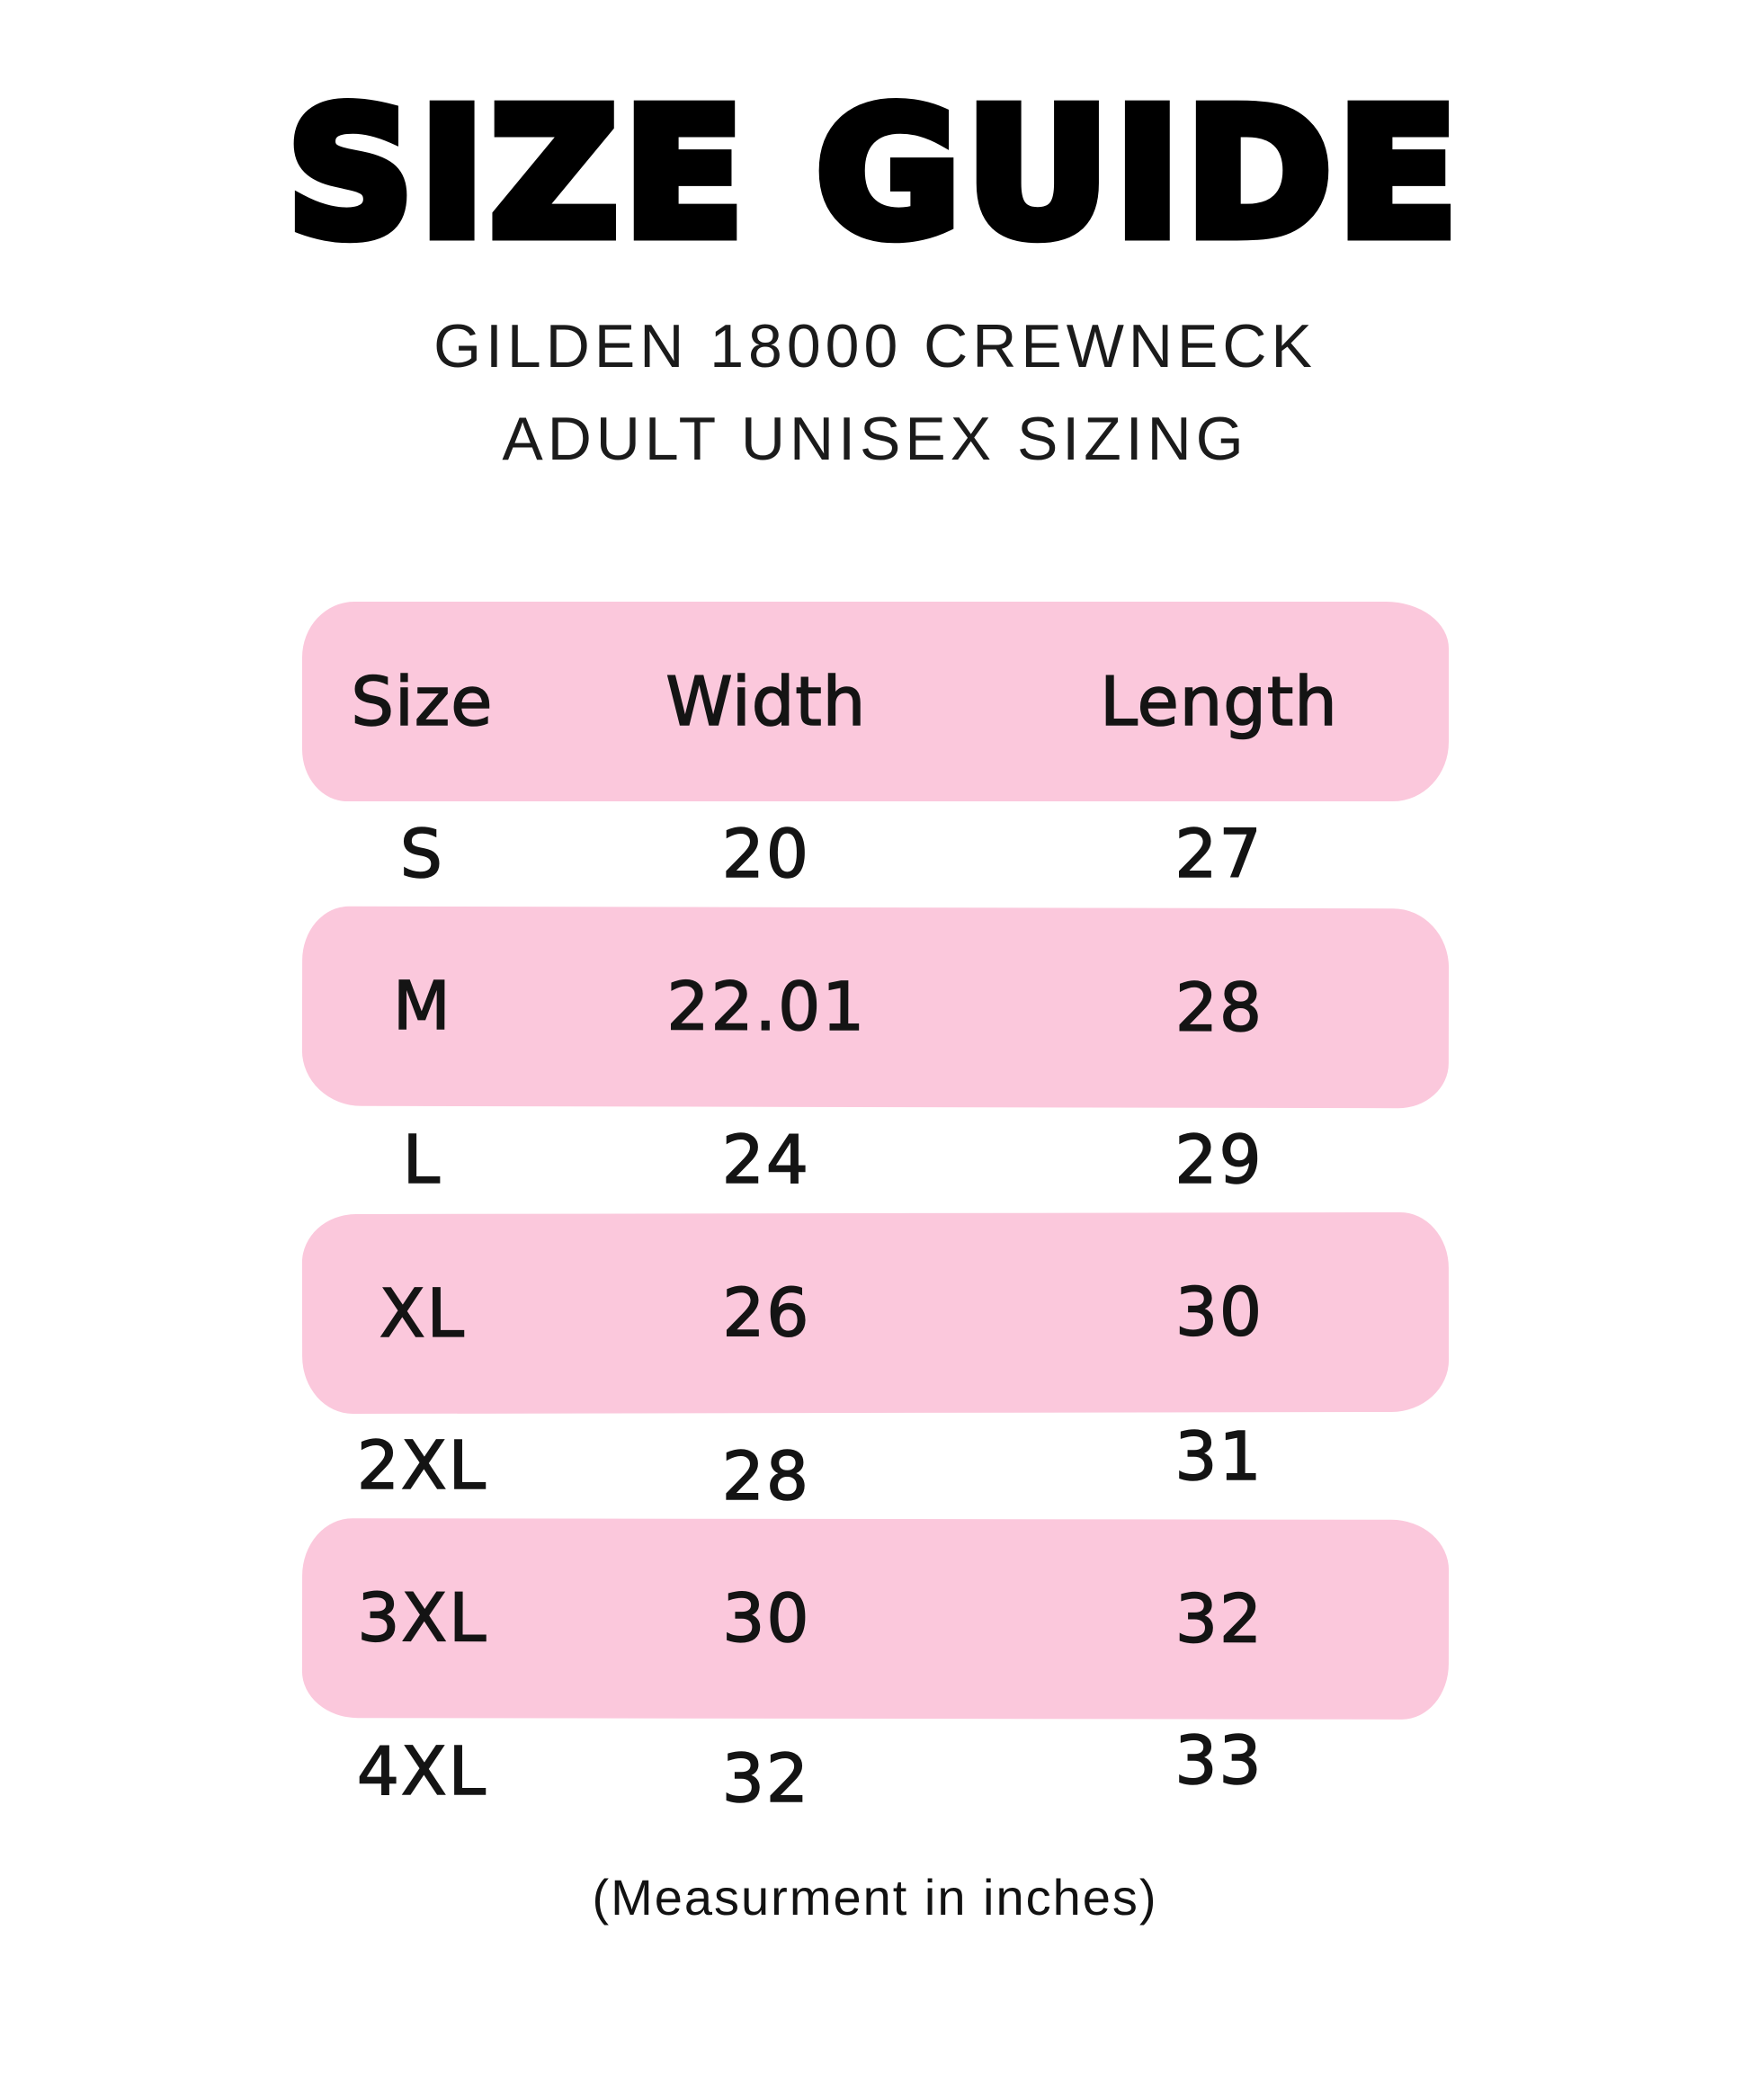 Image resolution: width=1750 pixels, height=2100 pixels. I want to click on length-cell: 28, so click(1219, 1008).